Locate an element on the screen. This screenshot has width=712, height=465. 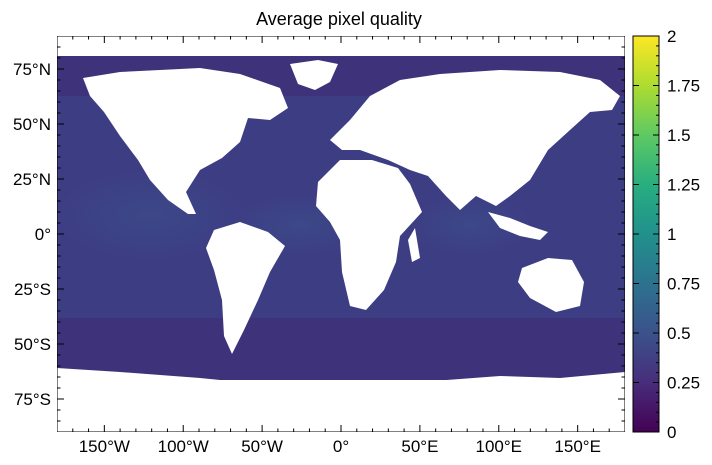
antarctica-no-data is located at coordinates (341, 400).